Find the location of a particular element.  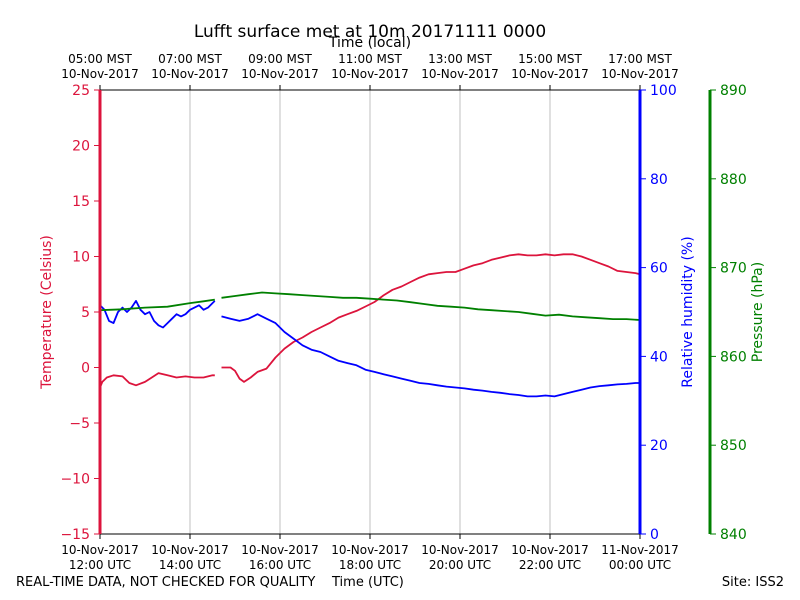

x-tick-label-time-1: 14:00 UTC is located at coordinates (190, 565).